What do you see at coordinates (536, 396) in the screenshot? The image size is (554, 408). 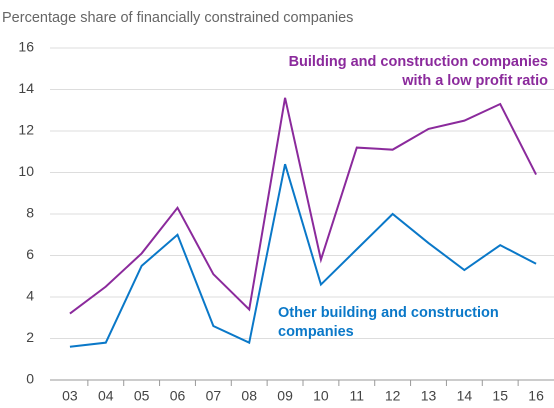 I see `x-tick-label: 16` at bounding box center [536, 396].